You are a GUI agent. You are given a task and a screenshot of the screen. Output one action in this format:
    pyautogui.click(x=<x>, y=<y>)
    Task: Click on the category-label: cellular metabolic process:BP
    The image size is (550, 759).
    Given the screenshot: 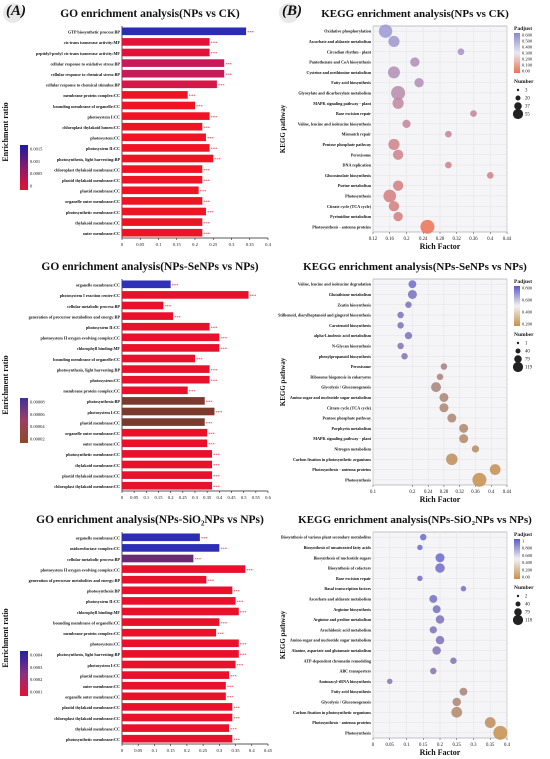 What is the action you would take?
    pyautogui.click(x=93, y=306)
    